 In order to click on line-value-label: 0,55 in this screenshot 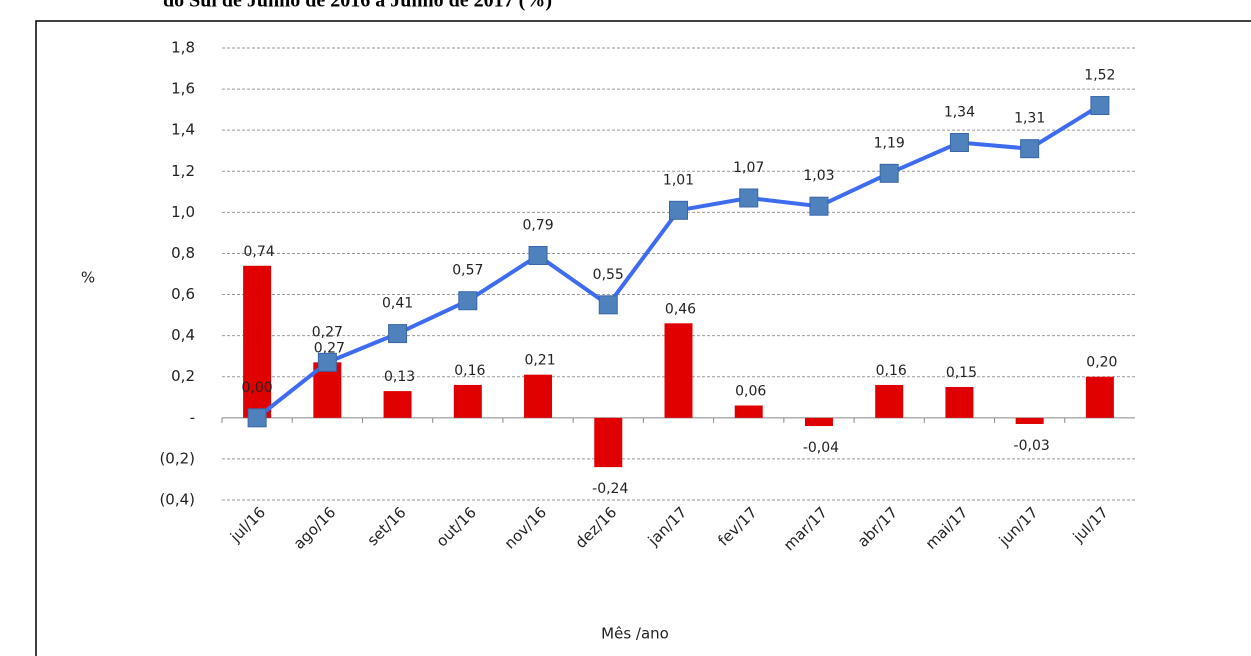, I will do `click(608, 275)`.